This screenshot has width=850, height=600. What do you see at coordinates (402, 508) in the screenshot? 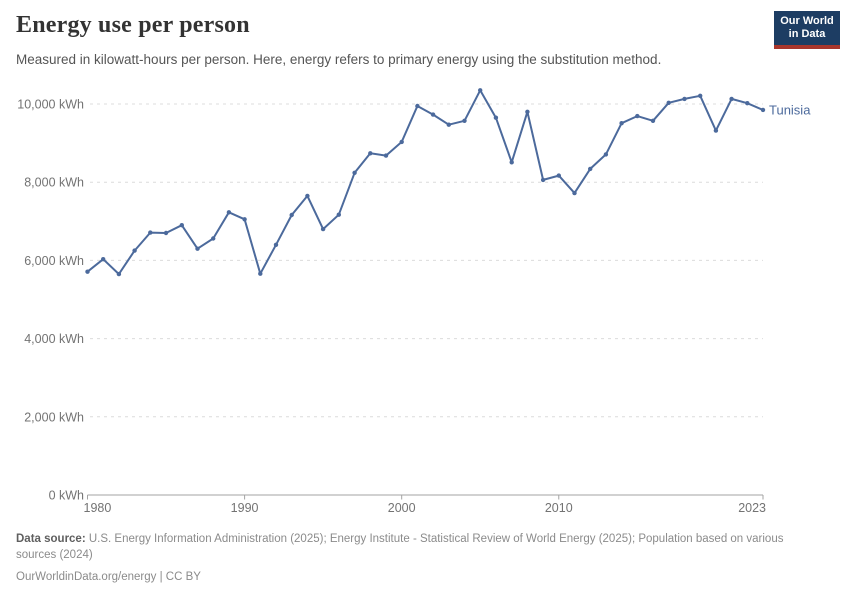
I see `x-tick-label: 2000` at bounding box center [402, 508].